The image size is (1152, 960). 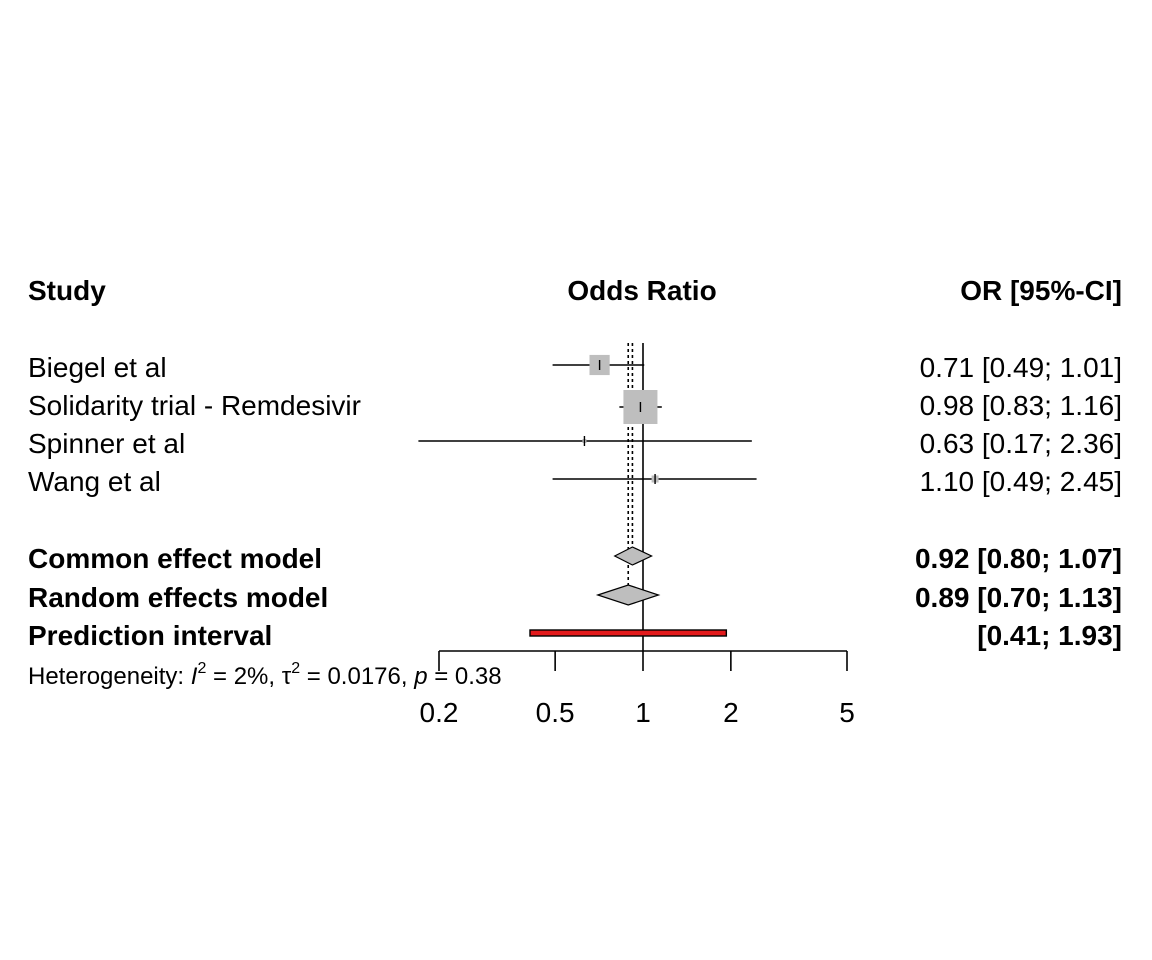 What do you see at coordinates (194, 405) in the screenshot?
I see `study-name: Solidarity trial - Remdesivir` at bounding box center [194, 405].